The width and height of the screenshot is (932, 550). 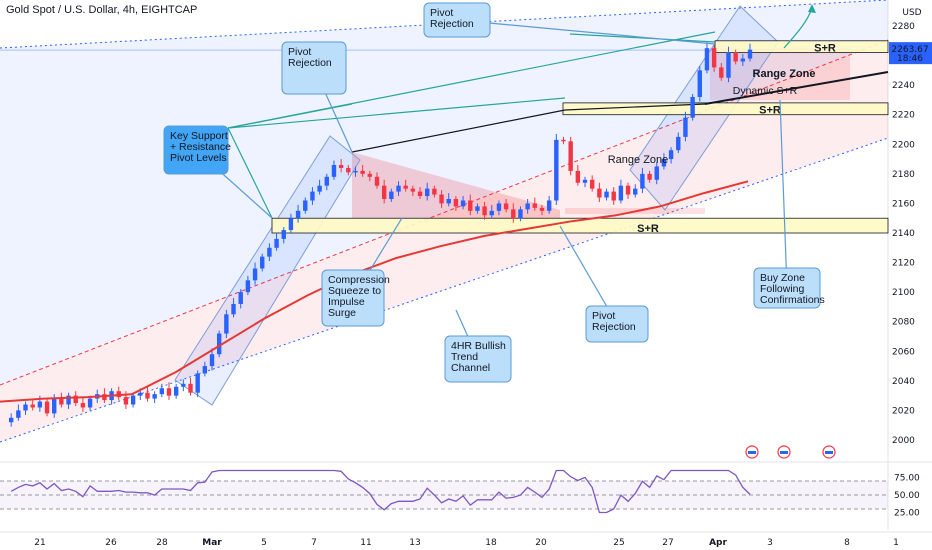 I want to click on channel-callout-line-3: Channel, so click(x=470, y=368).